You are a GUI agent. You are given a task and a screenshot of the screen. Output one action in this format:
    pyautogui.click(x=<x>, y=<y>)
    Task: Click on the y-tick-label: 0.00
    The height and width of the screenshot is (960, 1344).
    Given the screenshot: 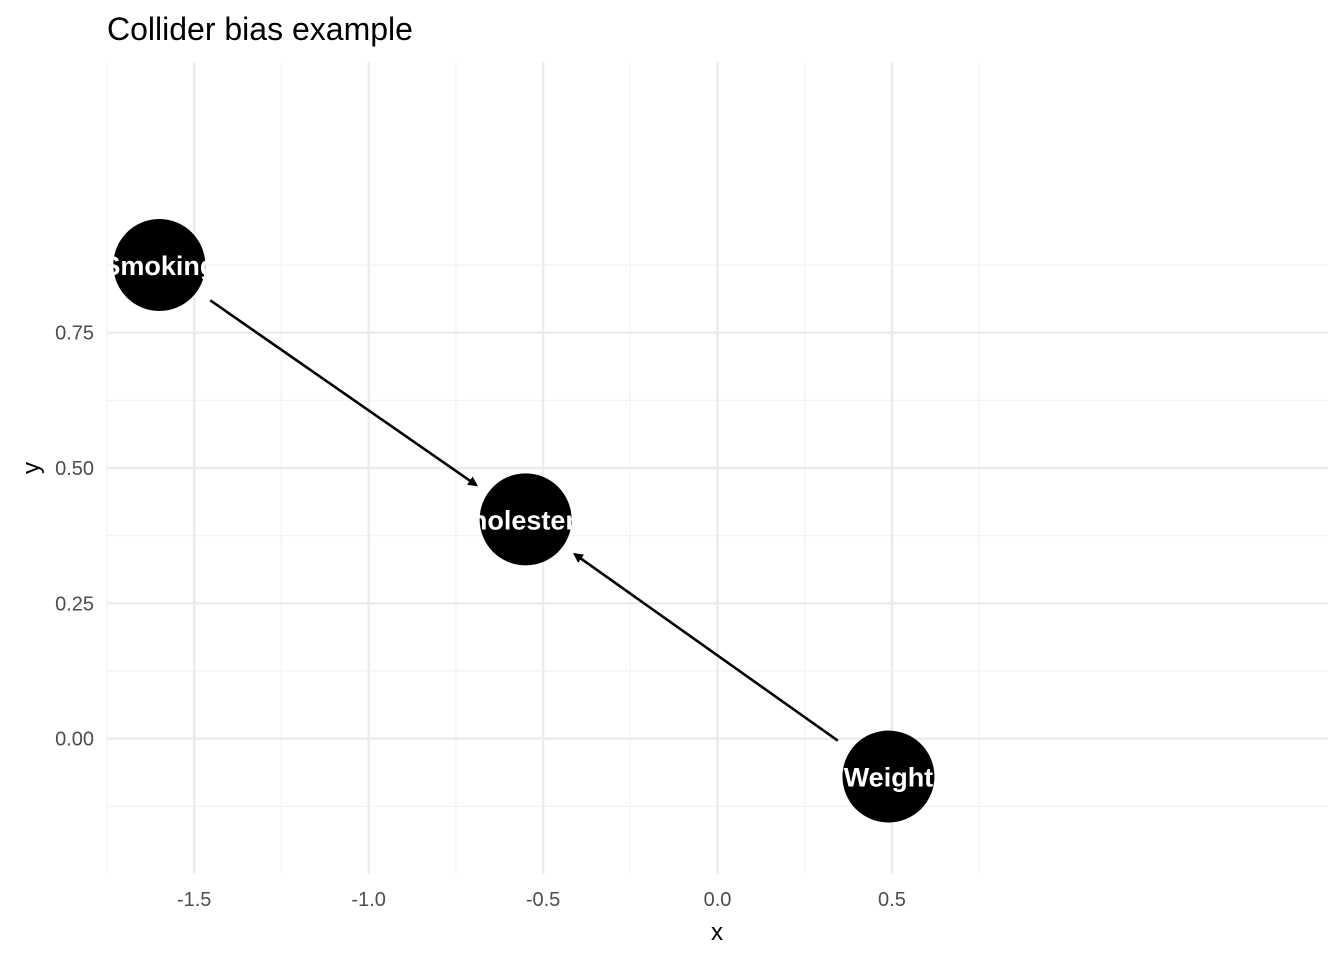 What is the action you would take?
    pyautogui.click(x=74, y=740)
    